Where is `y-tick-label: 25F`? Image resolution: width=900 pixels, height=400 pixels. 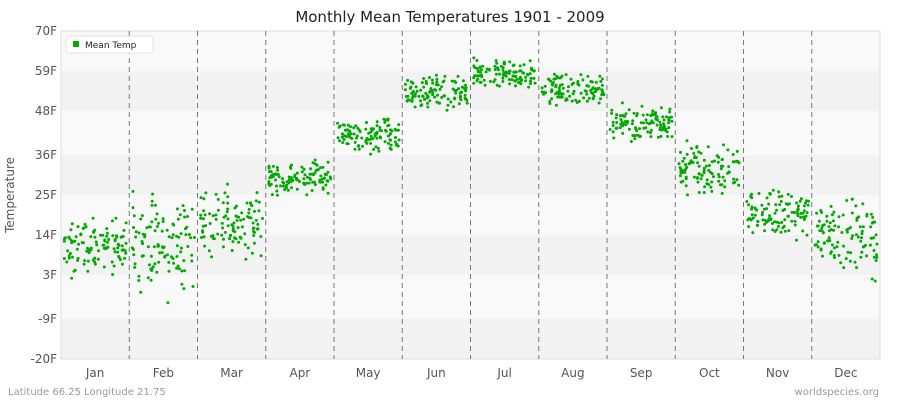 y-tick-label: 25F is located at coordinates (46, 195).